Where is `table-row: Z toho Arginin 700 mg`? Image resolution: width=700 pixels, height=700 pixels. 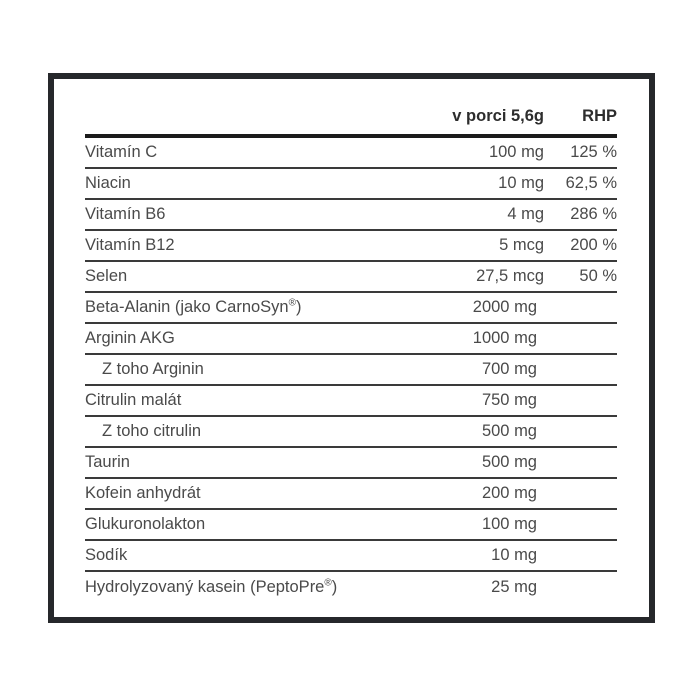
table-row: Z toho Arginin 700 mg is located at coordinates (351, 370).